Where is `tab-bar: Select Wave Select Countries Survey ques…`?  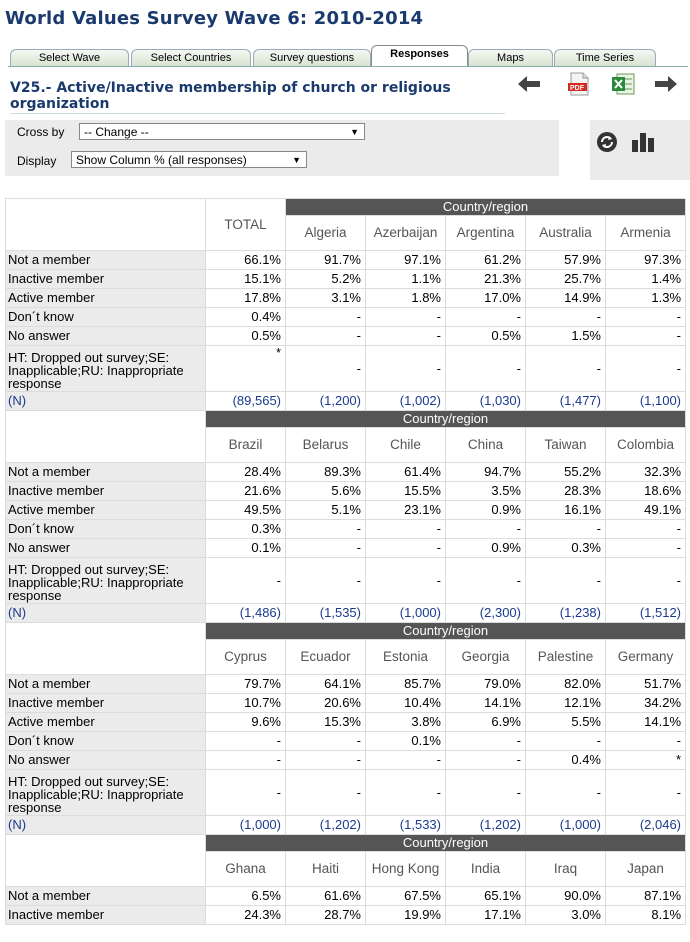
tab-bar: Select Wave Select Countries Survey ques… is located at coordinates (348, 56).